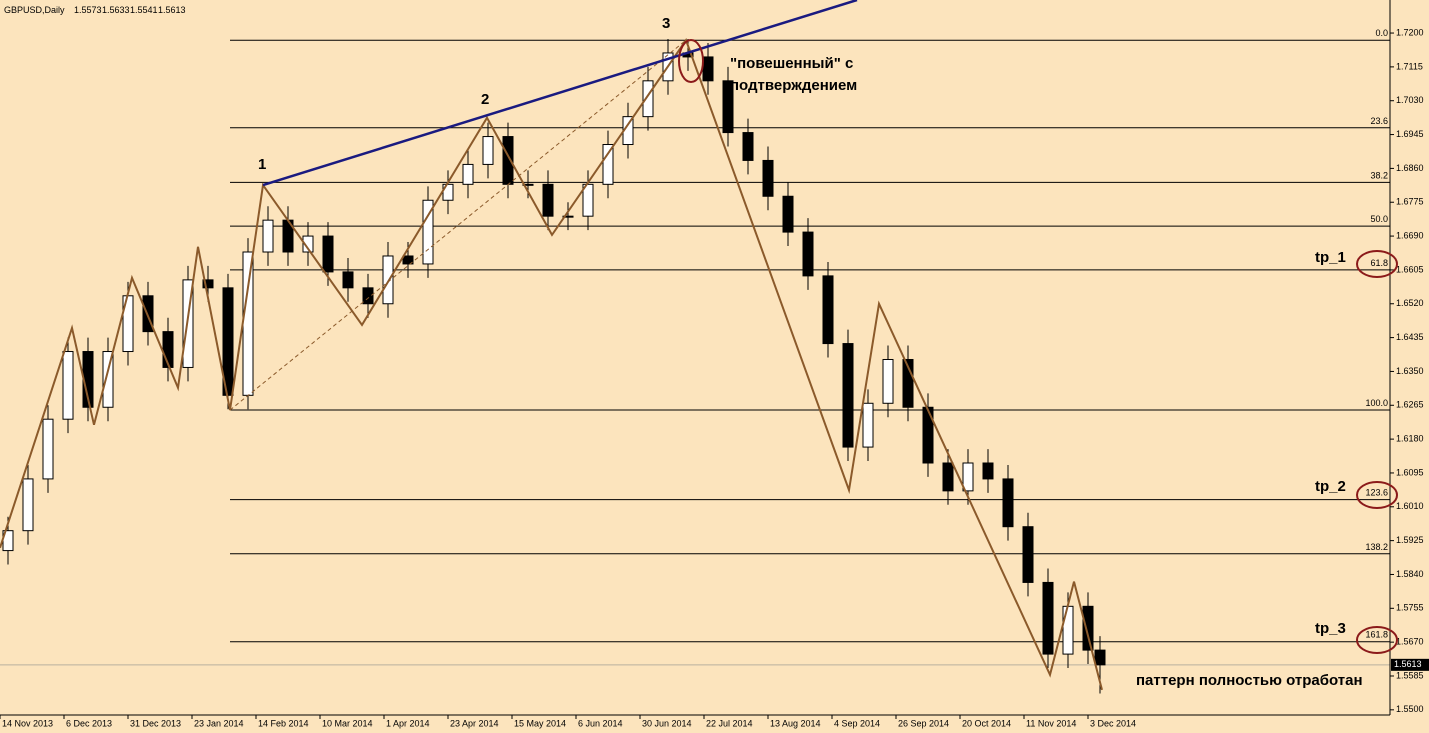  I want to click on annotation: 3, so click(666, 23).